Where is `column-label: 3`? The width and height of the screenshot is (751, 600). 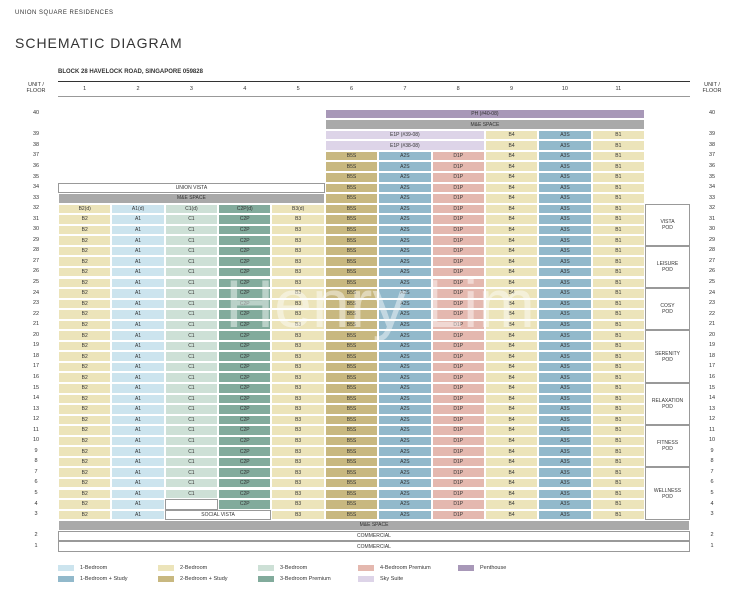 column-label: 3 is located at coordinates (191, 89).